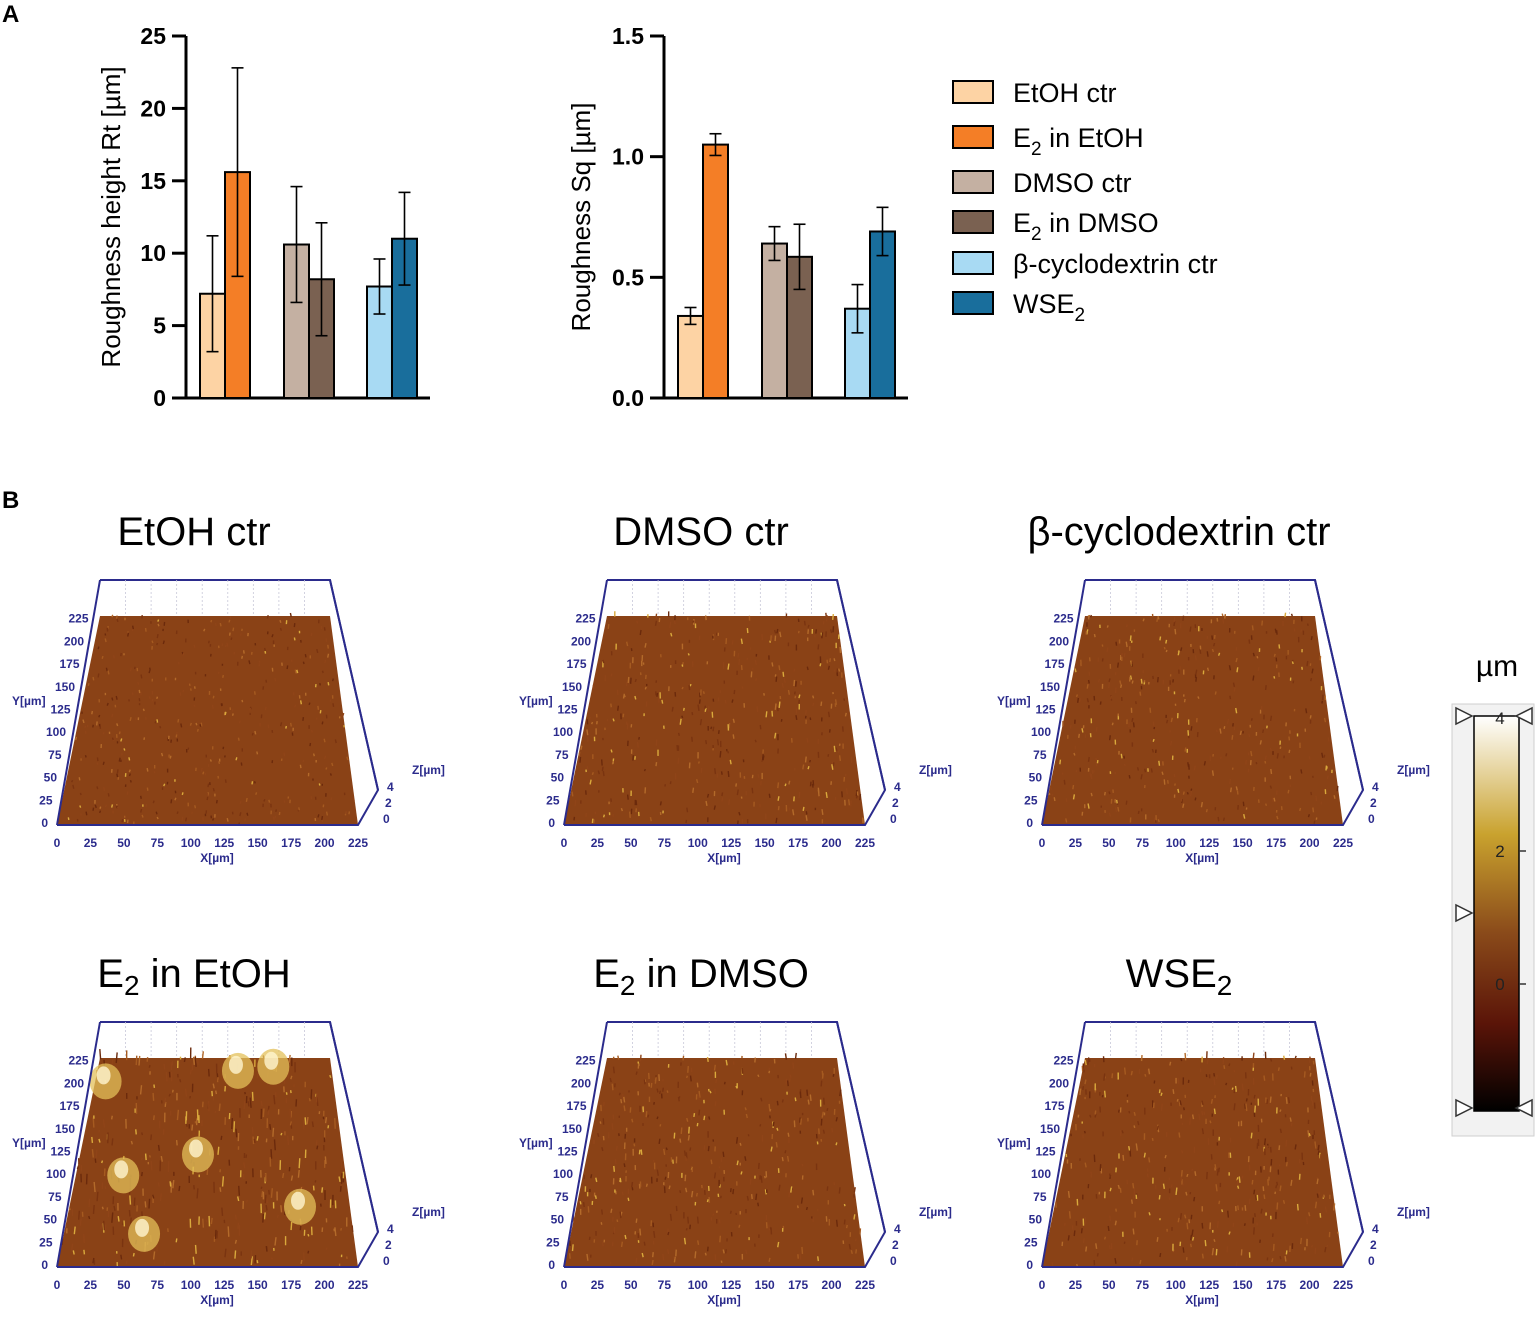 This screenshot has width=1535, height=1317. What do you see at coordinates (598, 843) in the screenshot?
I see `x-tick-label: 25` at bounding box center [598, 843].